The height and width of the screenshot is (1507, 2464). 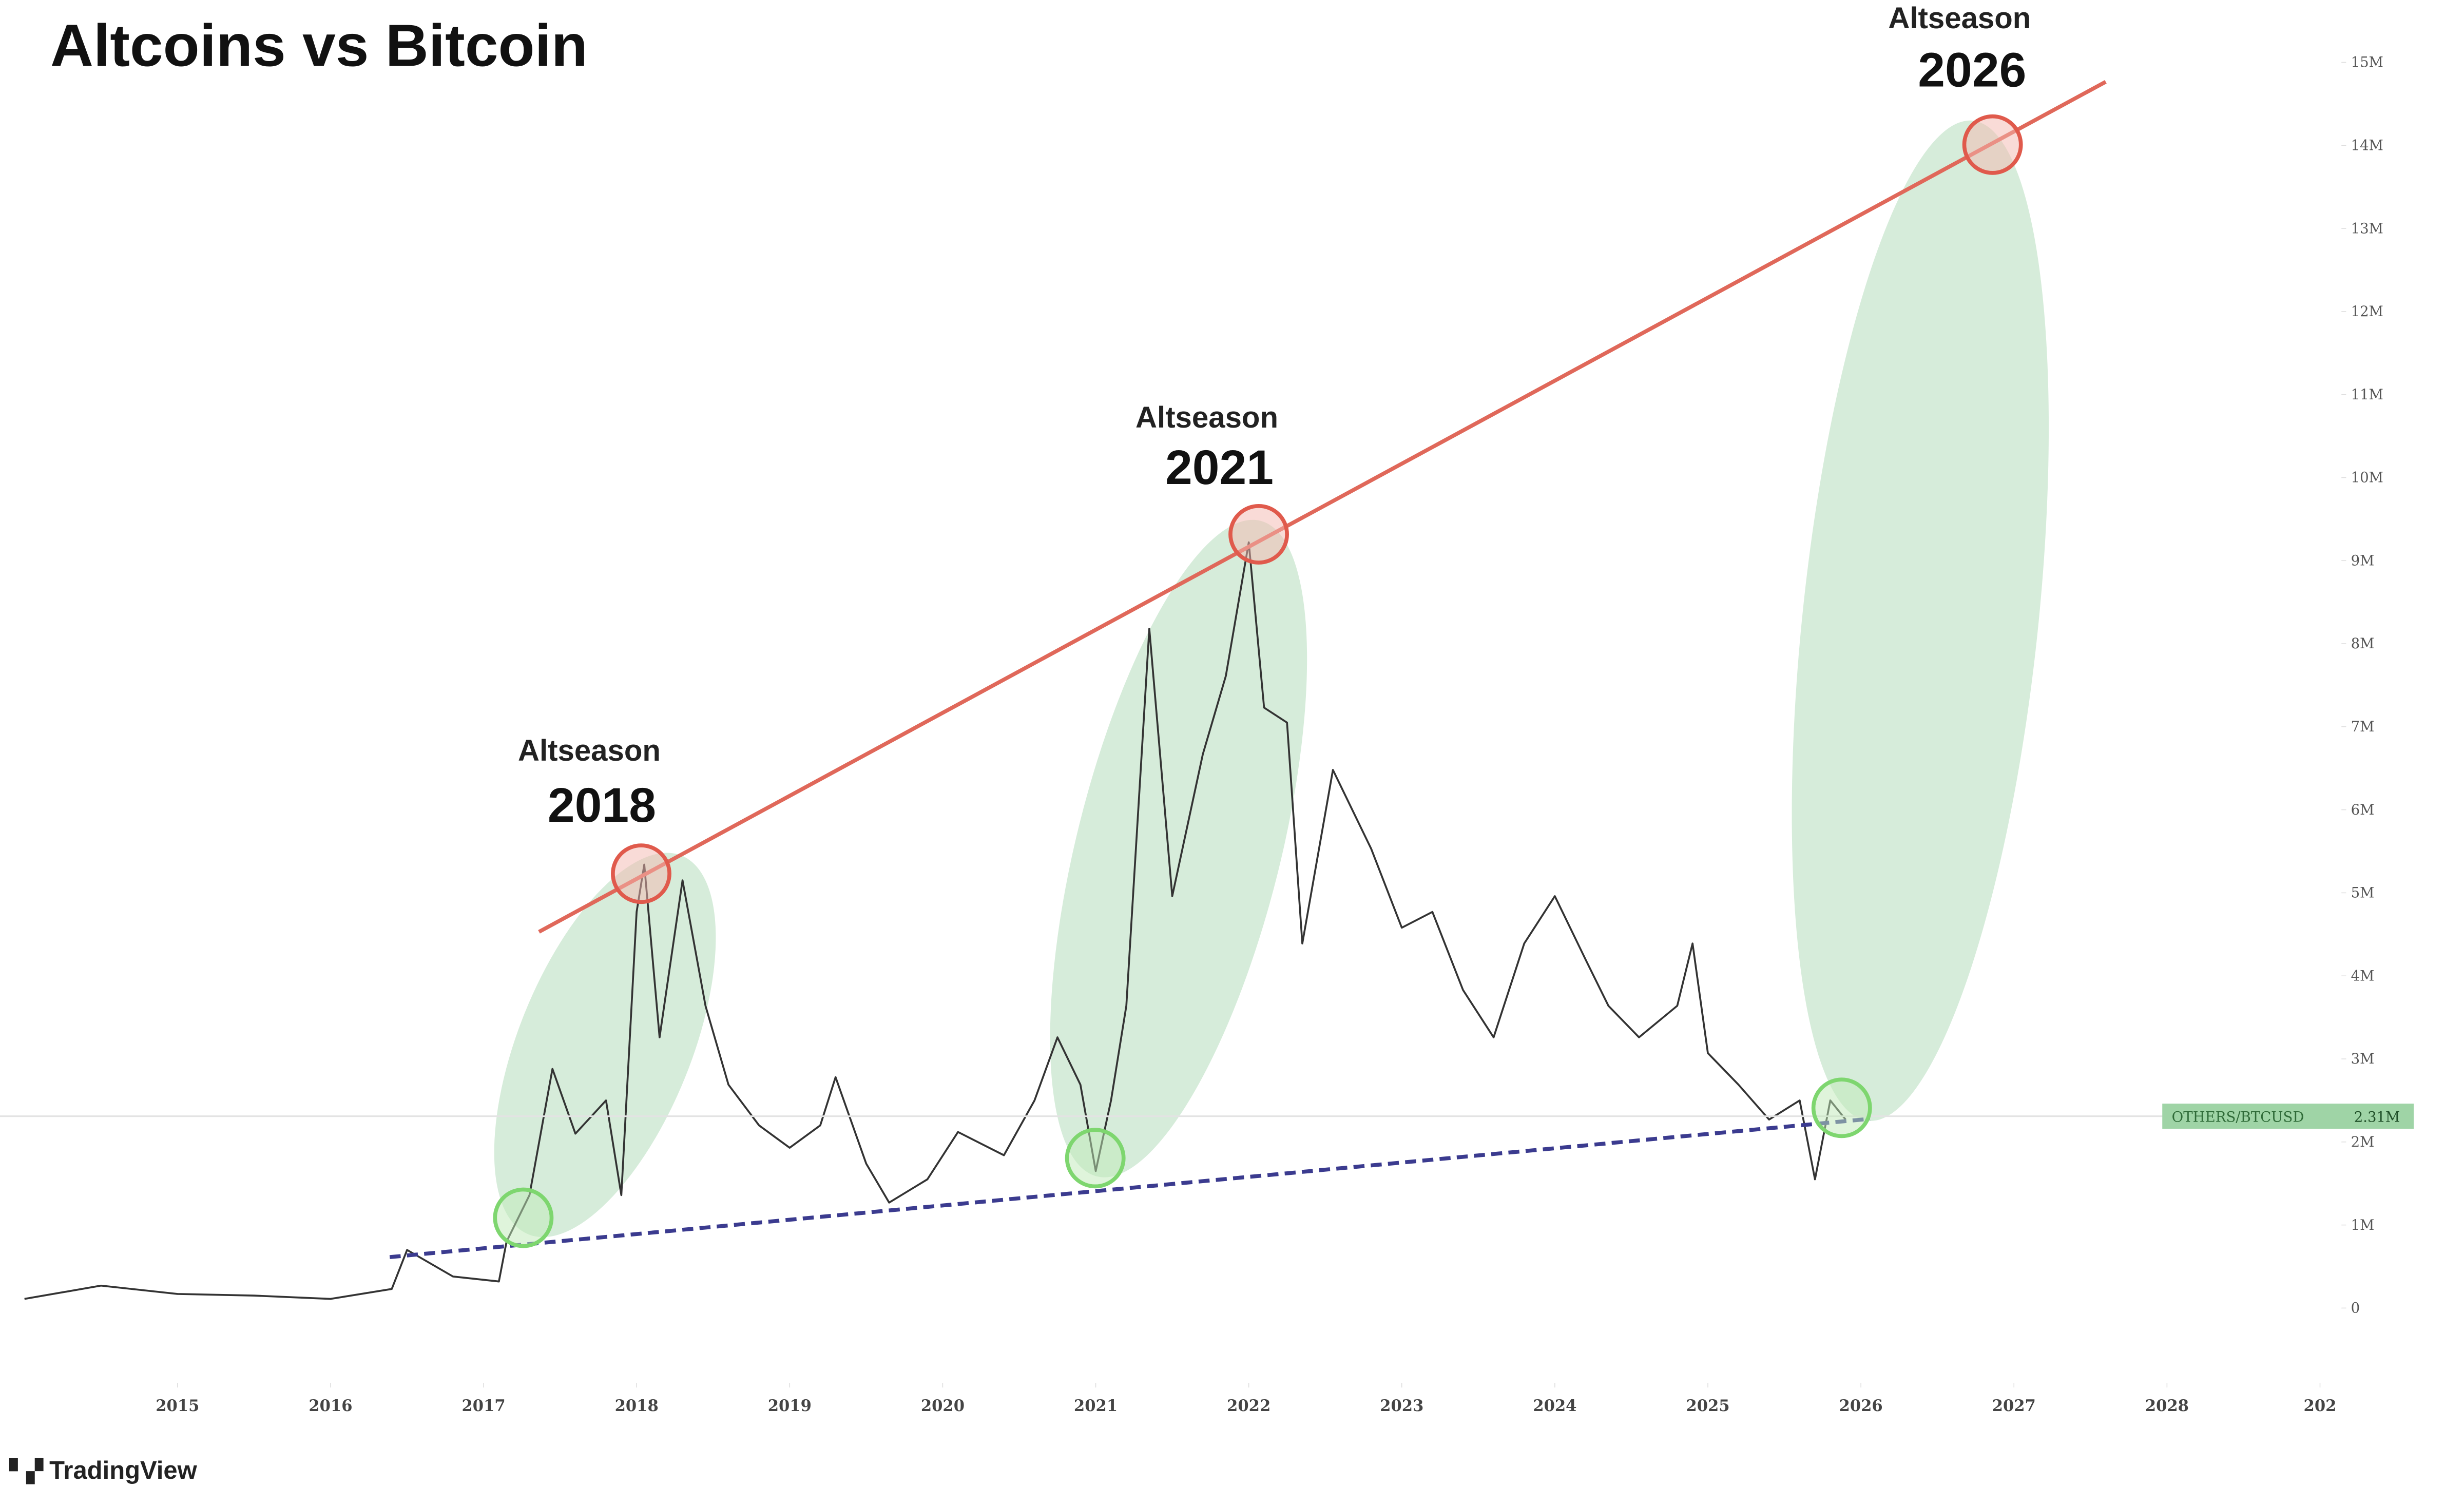 I want to click on x-tick-label: 2016, so click(x=330, y=1406).